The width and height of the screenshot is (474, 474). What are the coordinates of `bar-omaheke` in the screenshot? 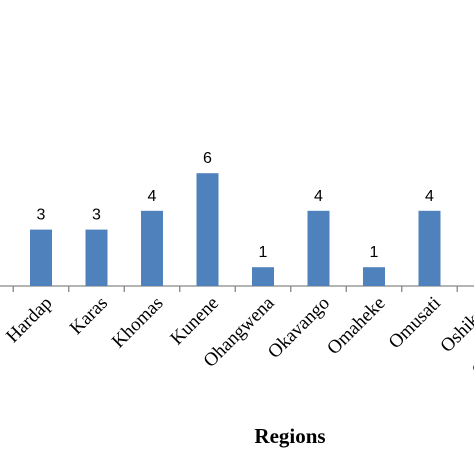 It's located at (374, 276).